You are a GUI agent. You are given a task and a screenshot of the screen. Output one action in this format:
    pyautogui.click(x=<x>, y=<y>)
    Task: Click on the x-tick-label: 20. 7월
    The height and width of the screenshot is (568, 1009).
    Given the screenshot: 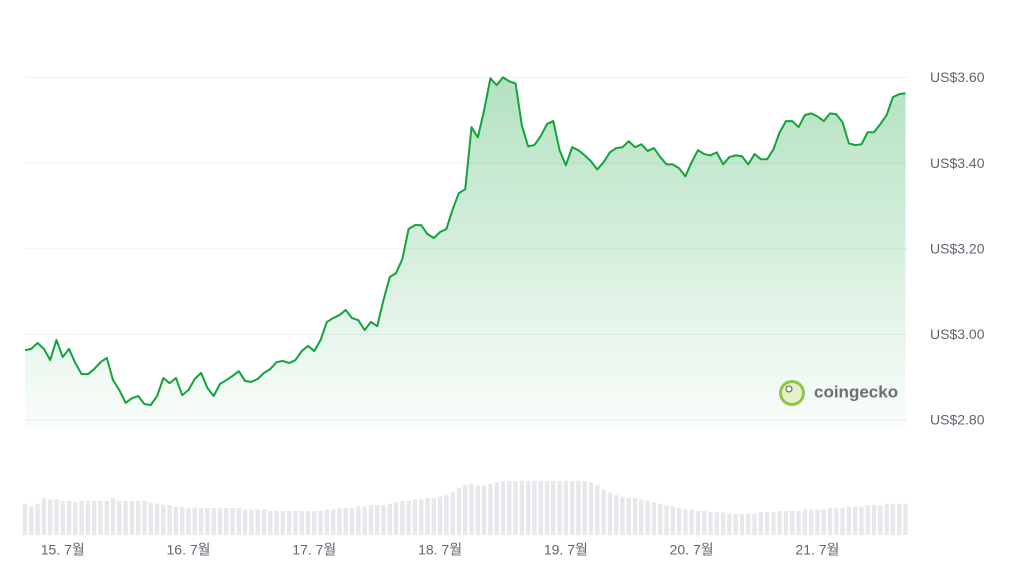 What is the action you would take?
    pyautogui.click(x=692, y=550)
    